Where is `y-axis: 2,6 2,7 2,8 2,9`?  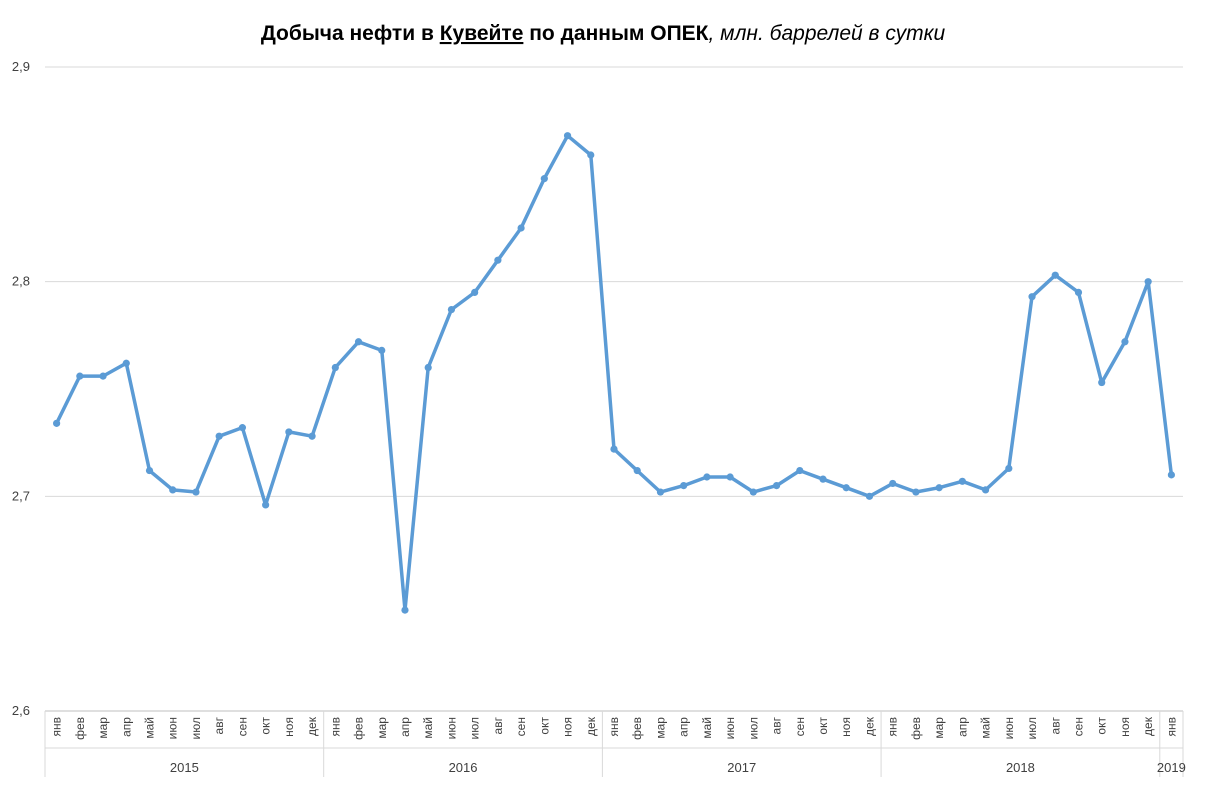
y-axis: 2,6 2,7 2,8 2,9 is located at coordinates (21, 388).